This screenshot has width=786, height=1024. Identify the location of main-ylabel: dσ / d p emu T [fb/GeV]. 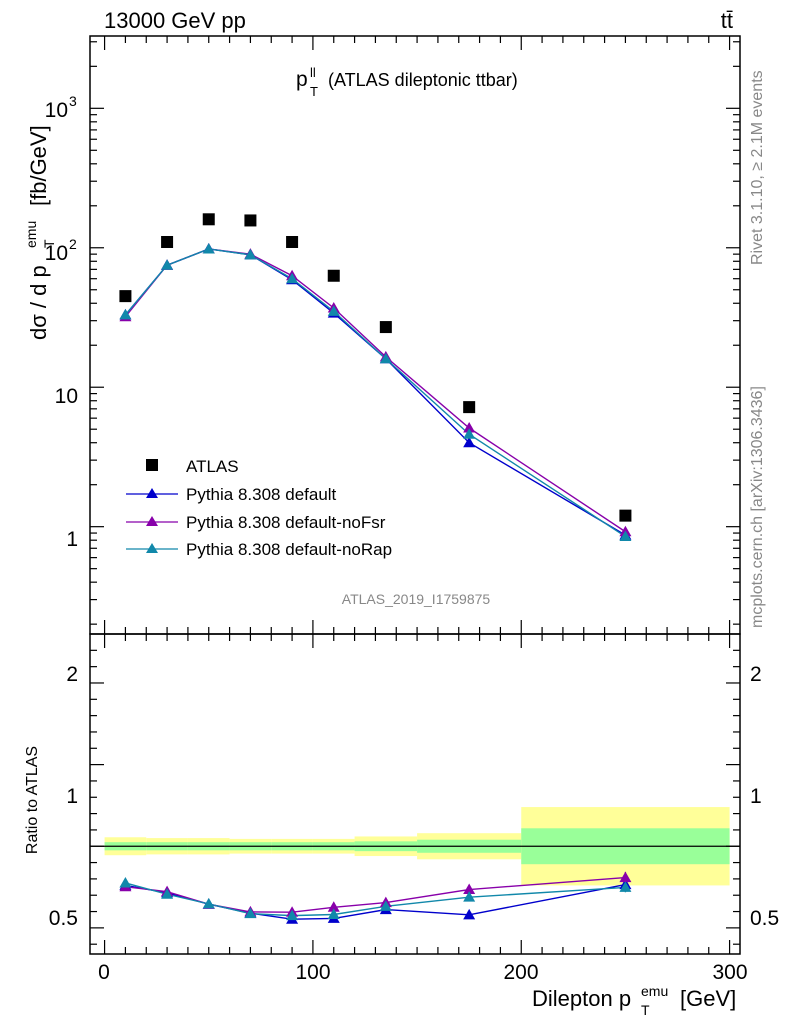
(40, 232).